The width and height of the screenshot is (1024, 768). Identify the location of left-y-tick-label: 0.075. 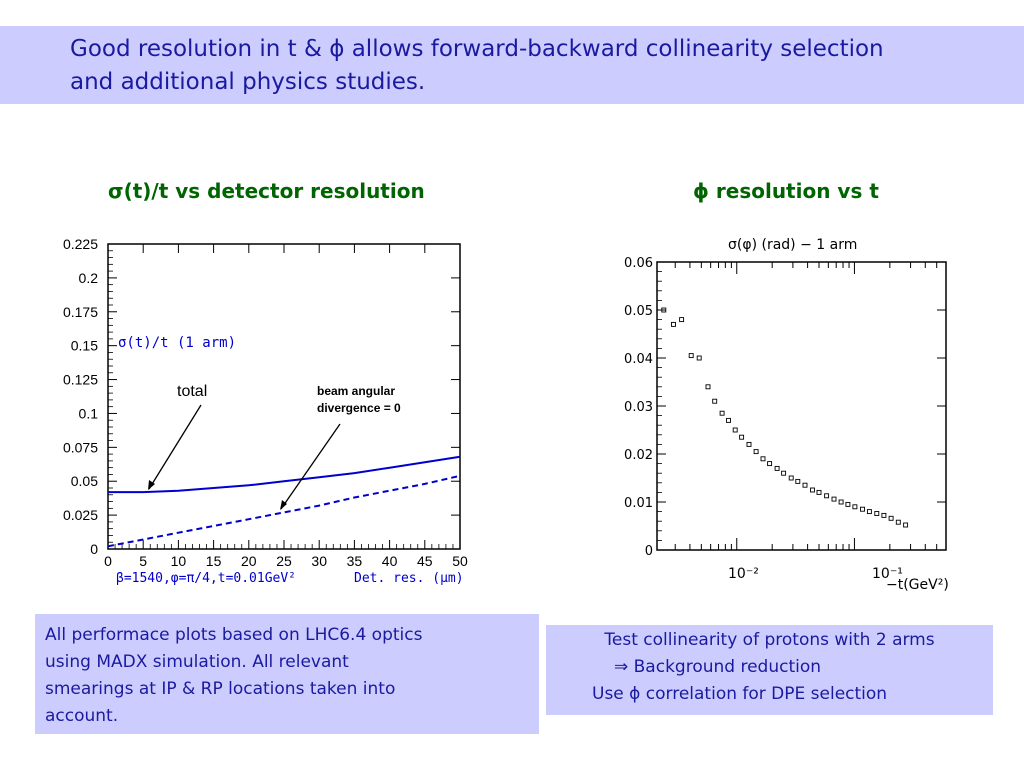
(80, 447).